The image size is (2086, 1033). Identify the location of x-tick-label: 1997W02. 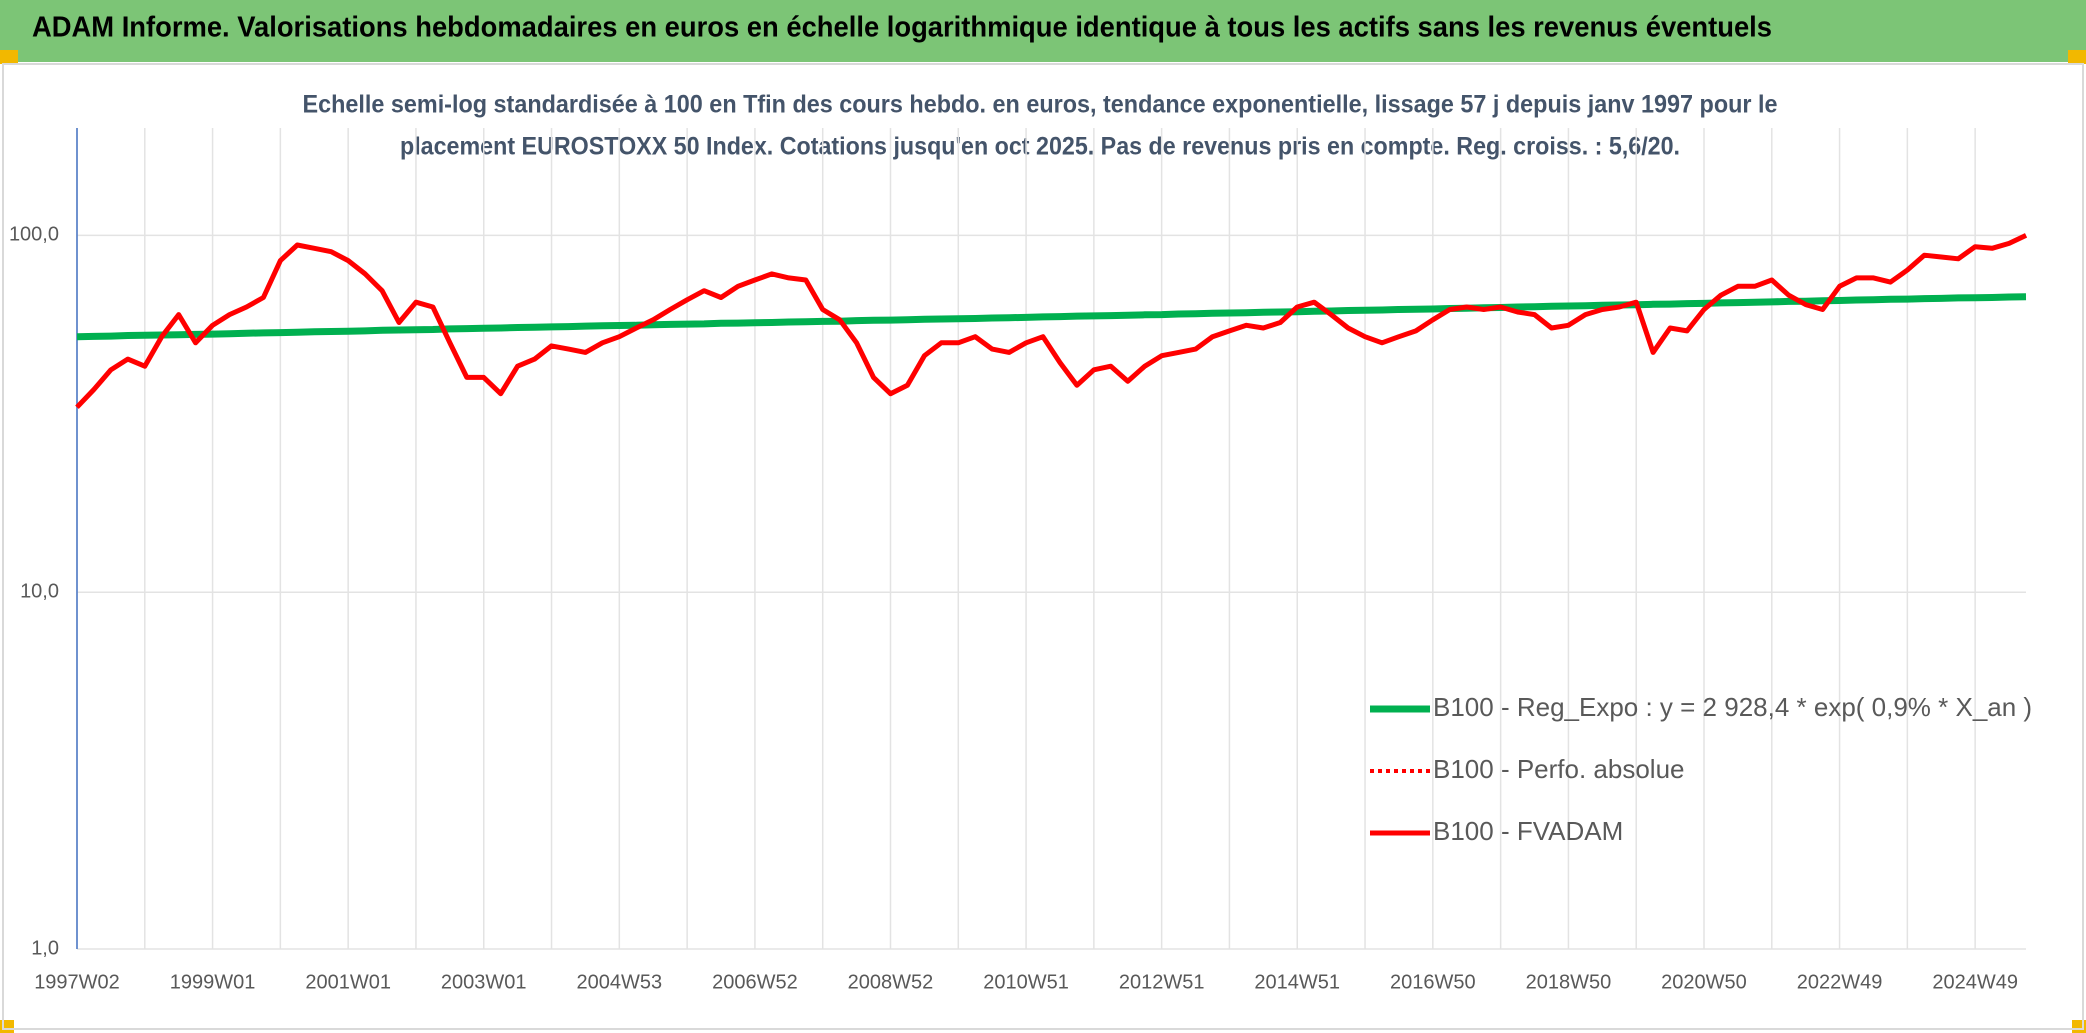
(77, 982).